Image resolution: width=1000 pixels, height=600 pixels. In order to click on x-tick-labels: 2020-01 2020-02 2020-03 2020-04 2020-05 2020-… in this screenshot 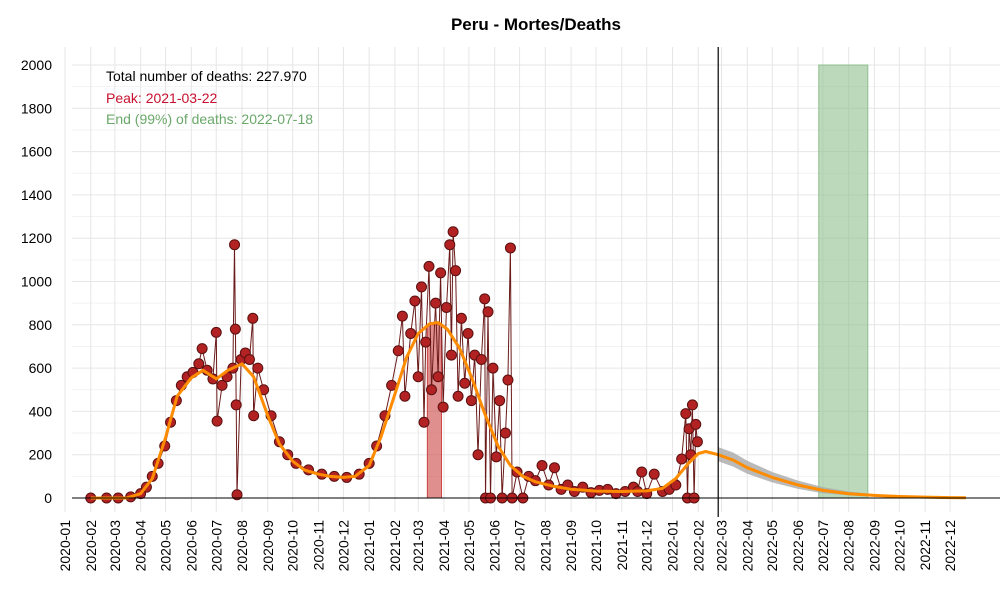, I will do `click(507, 546)`.